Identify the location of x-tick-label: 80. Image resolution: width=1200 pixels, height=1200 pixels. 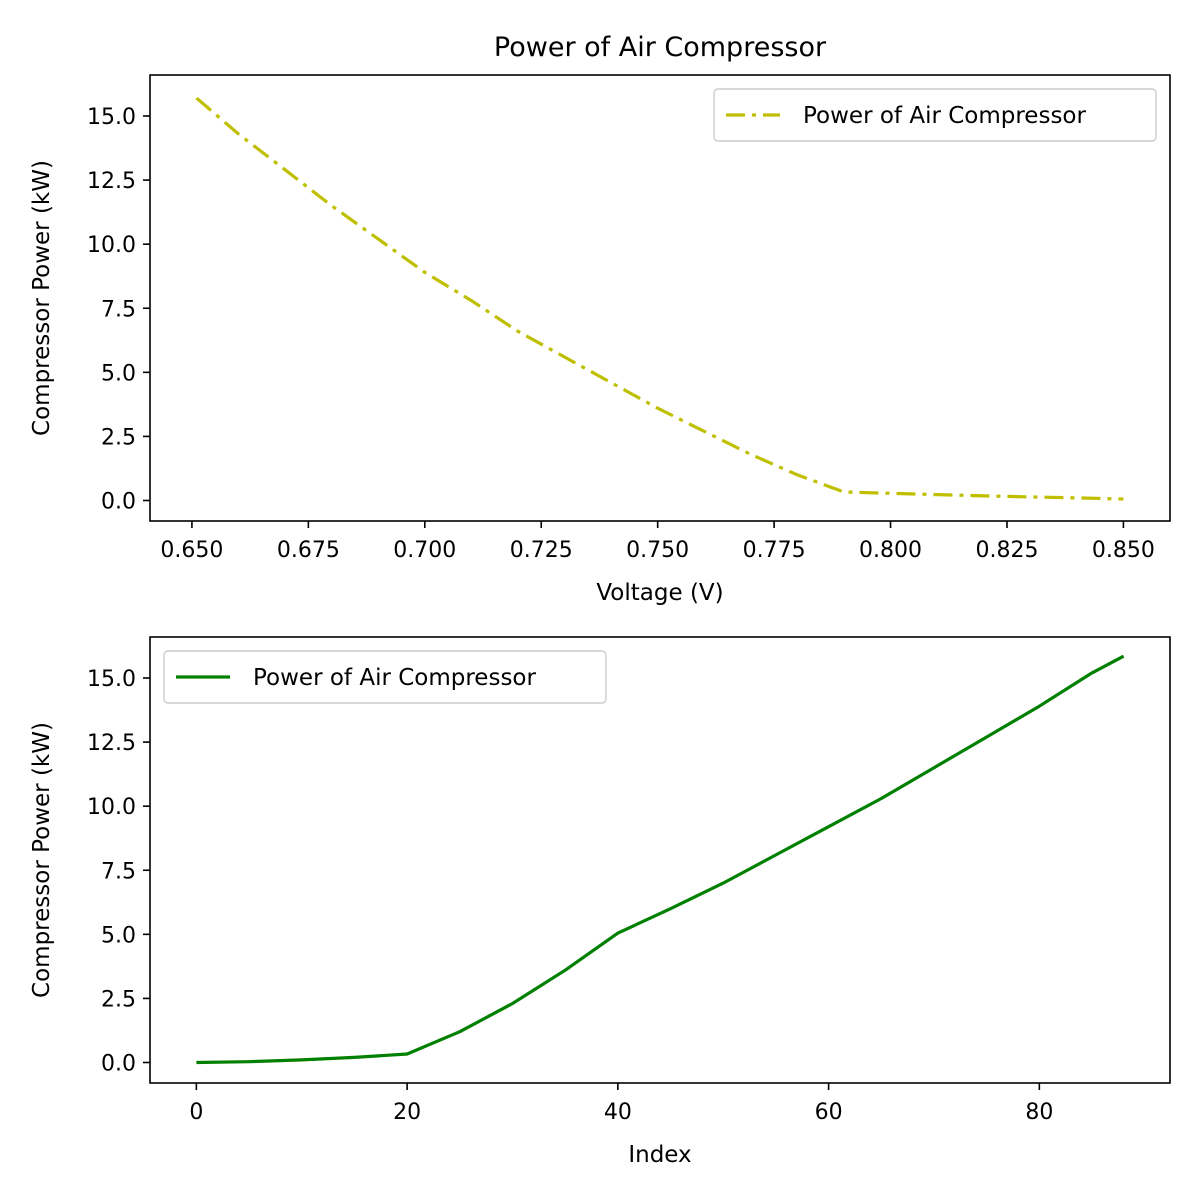
(1039, 1112).